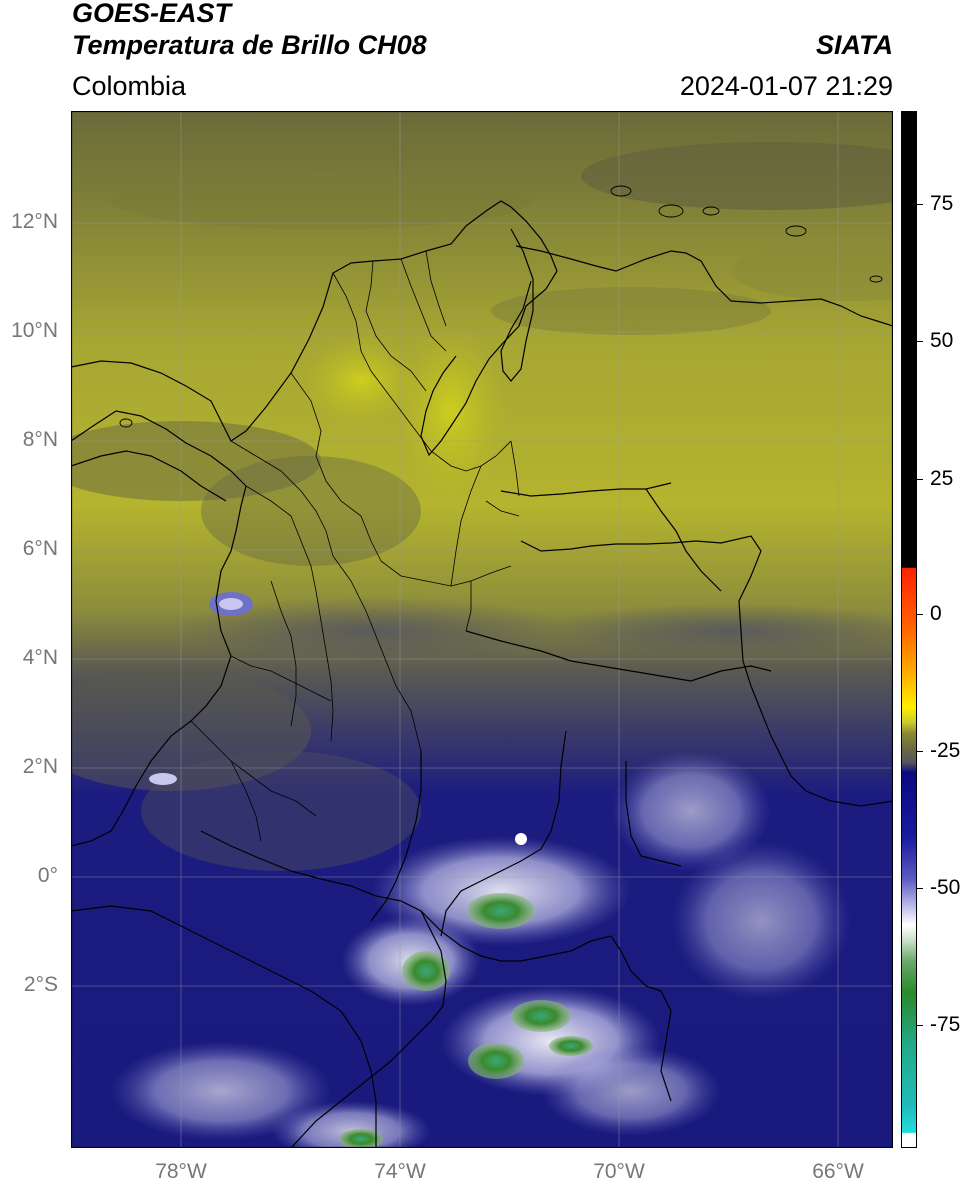 The width and height of the screenshot is (966, 1190). I want to click on lon-label-66w: 66°W, so click(838, 1171).